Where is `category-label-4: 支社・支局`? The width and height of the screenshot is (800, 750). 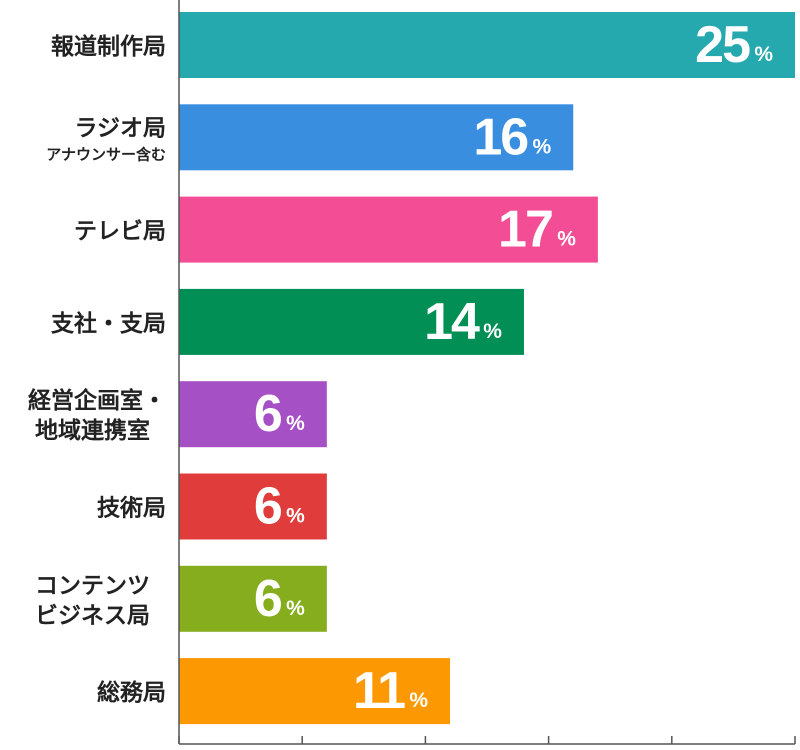 category-label-4: 支社・支局 is located at coordinates (108, 323).